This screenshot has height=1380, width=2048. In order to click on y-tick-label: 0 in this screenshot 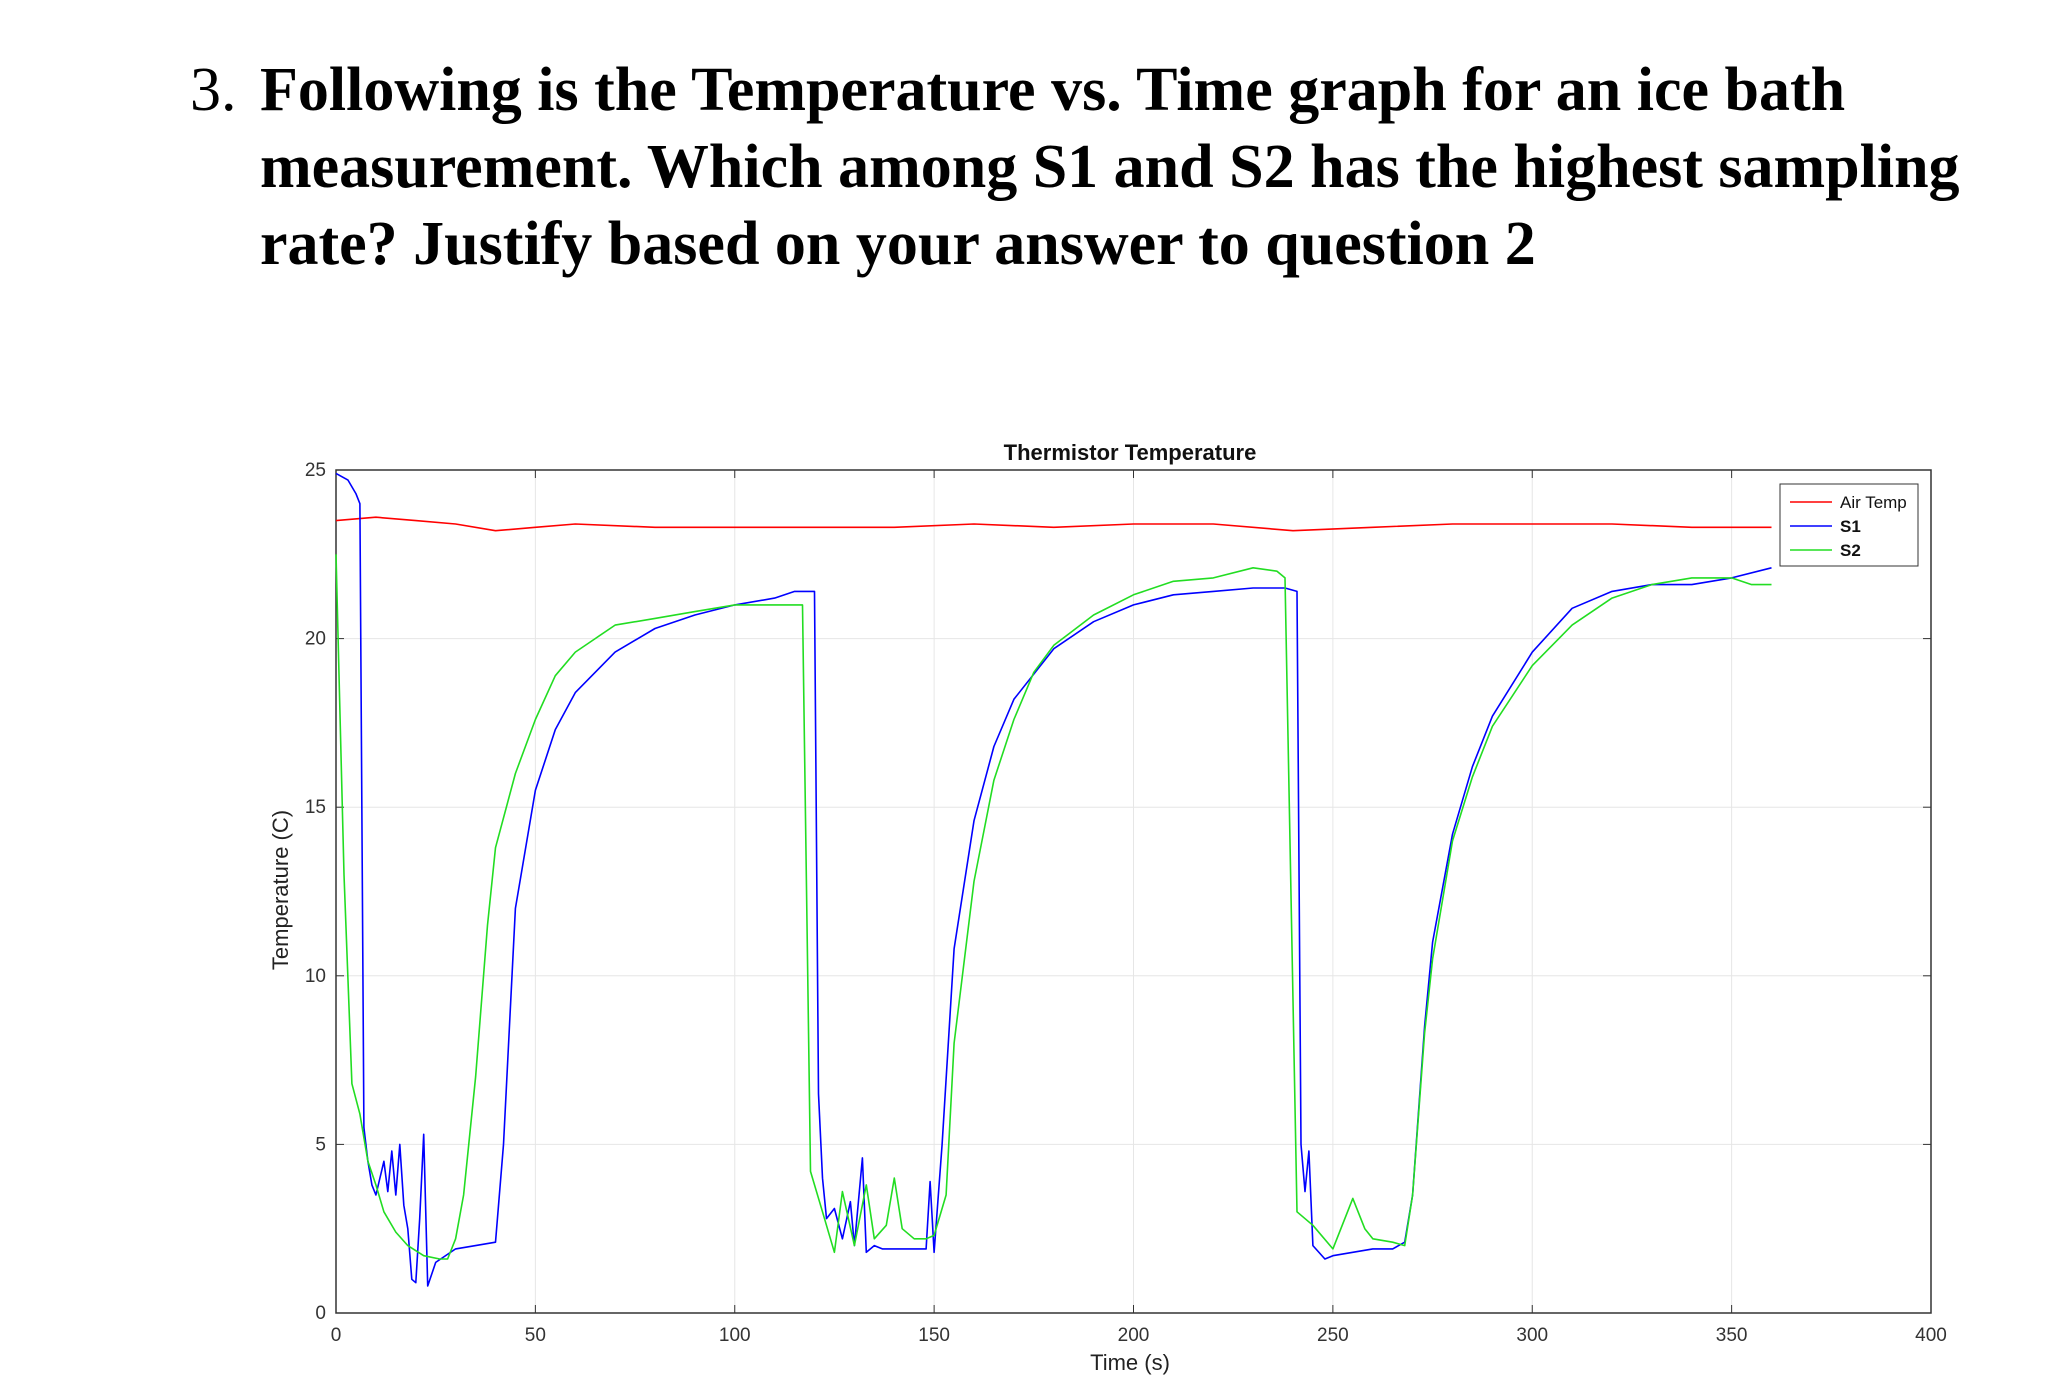, I will do `click(320, 1313)`.